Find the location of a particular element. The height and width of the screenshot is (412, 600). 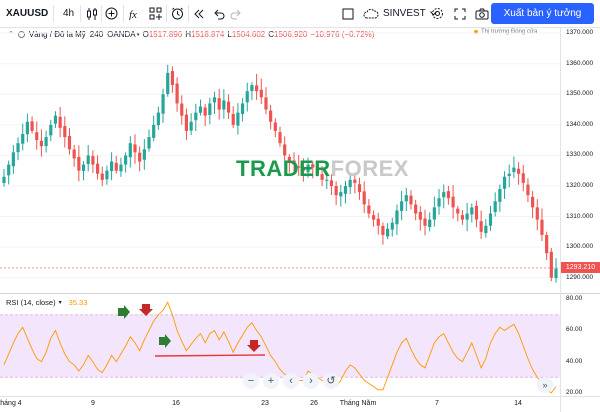

legend-low-label: L is located at coordinates (229, 34).